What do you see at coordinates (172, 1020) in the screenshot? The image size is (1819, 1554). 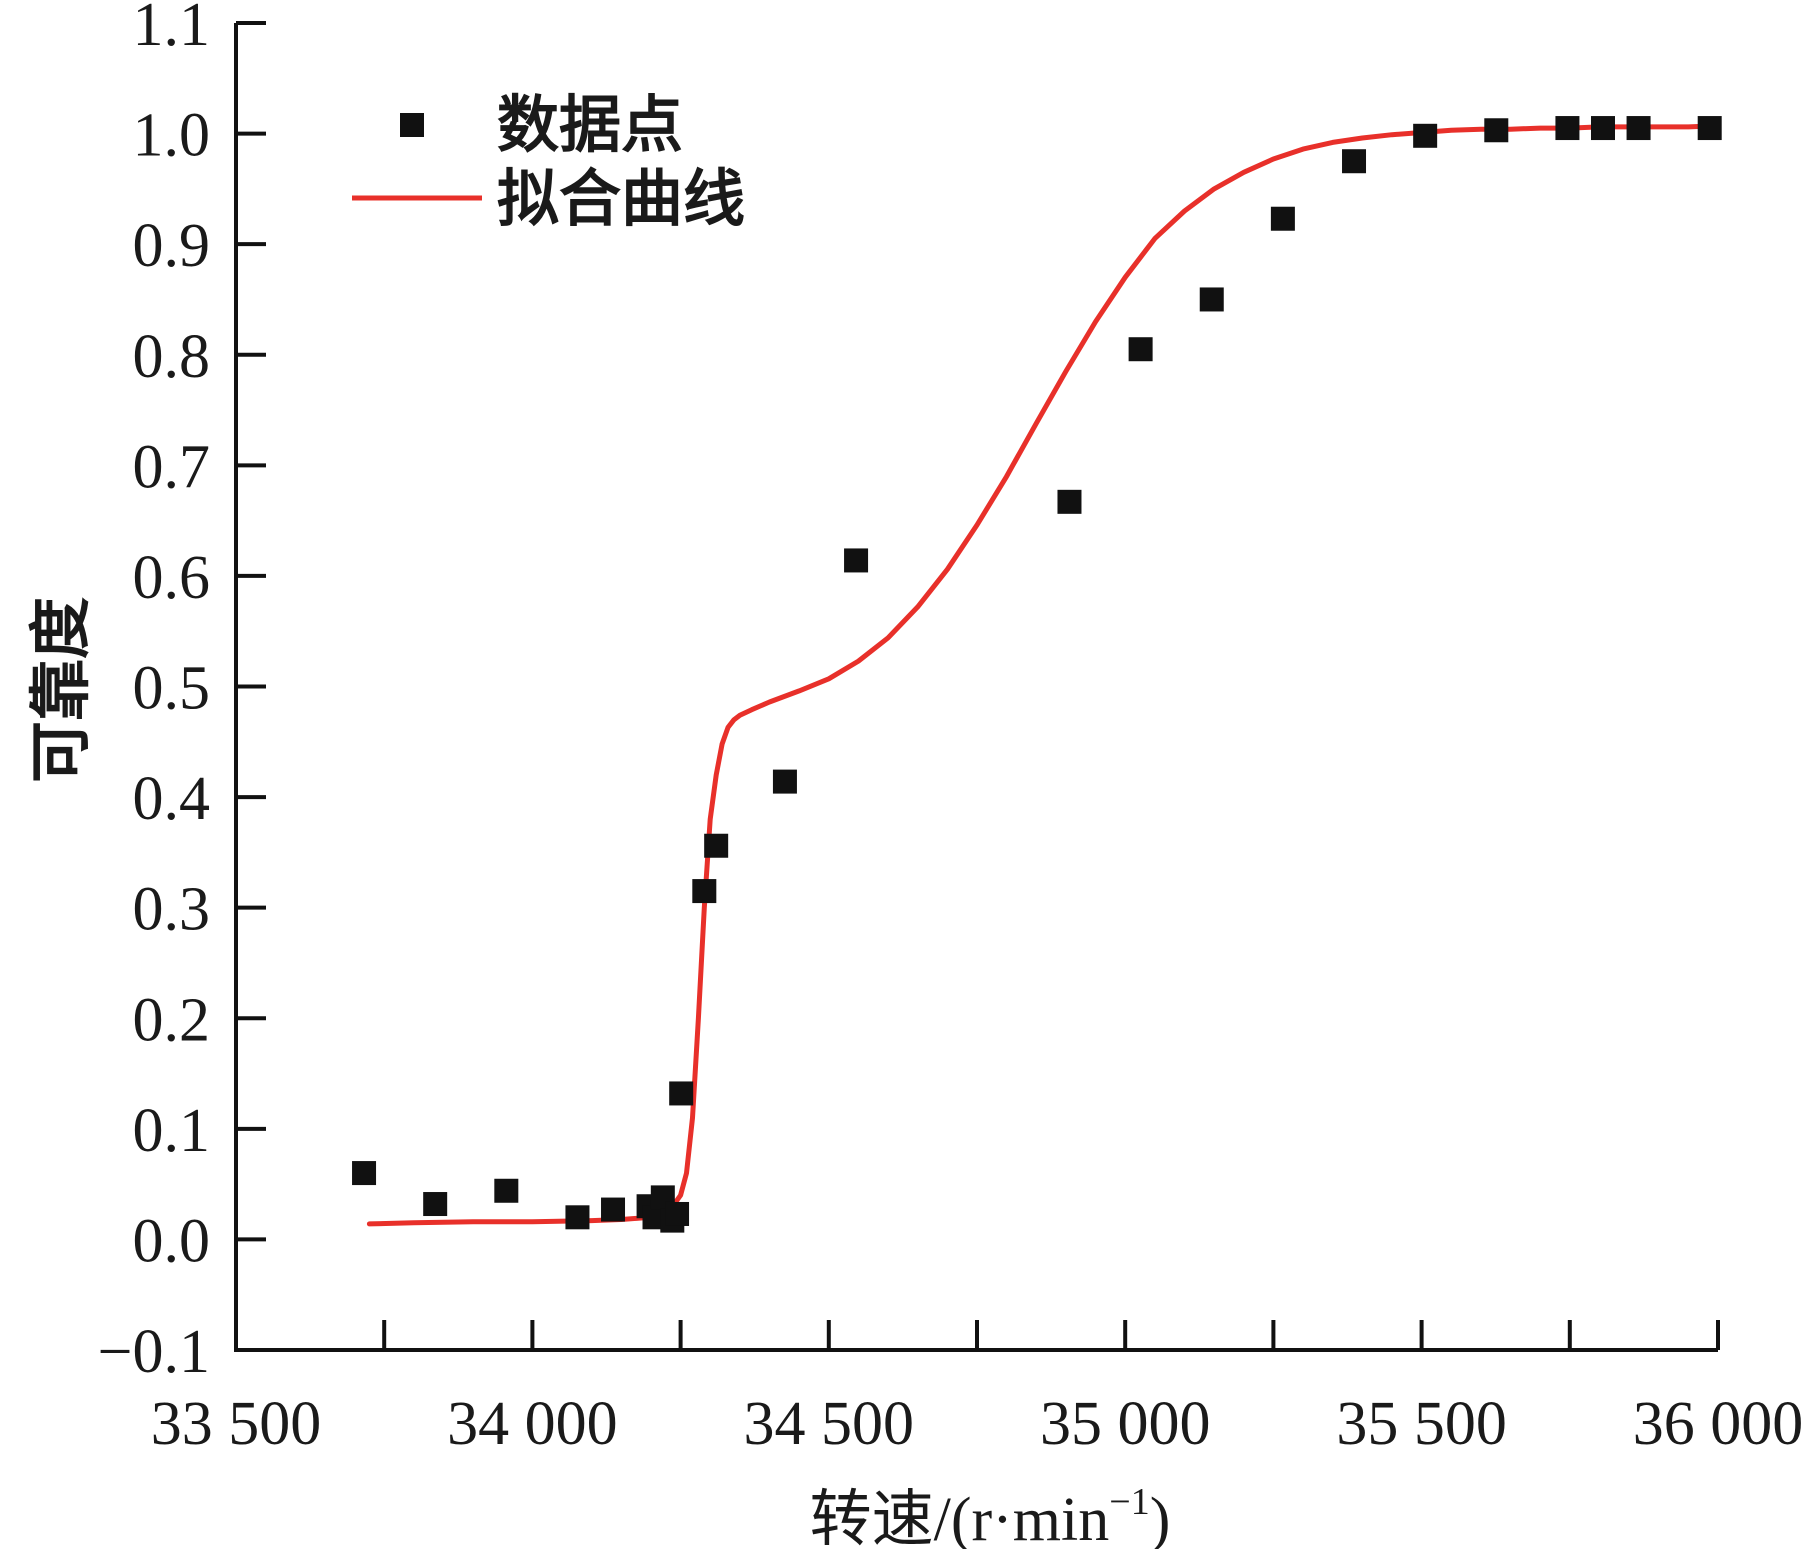 I see `y-tick-label: 0.2` at bounding box center [172, 1020].